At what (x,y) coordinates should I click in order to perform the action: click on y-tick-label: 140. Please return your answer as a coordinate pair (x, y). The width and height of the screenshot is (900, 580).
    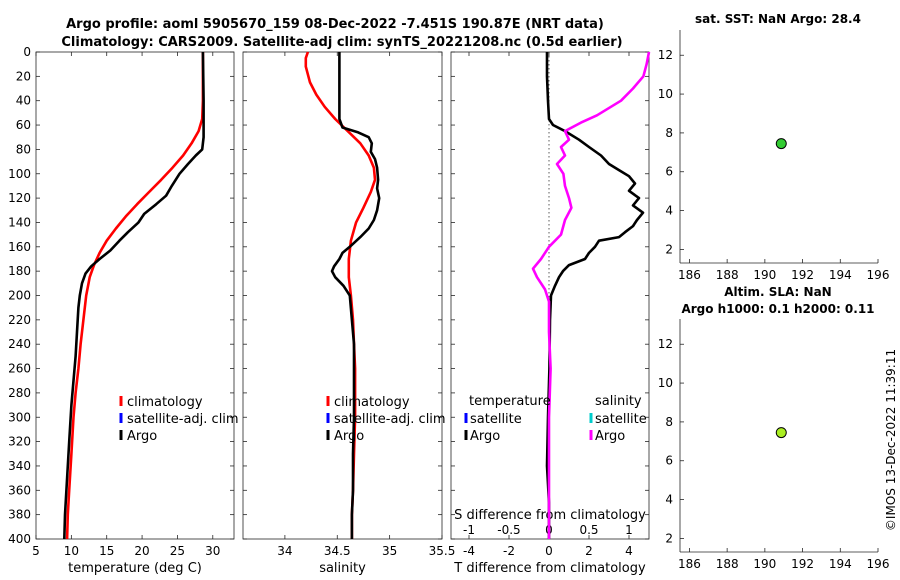
    Looking at the image, I should click on (19, 222).